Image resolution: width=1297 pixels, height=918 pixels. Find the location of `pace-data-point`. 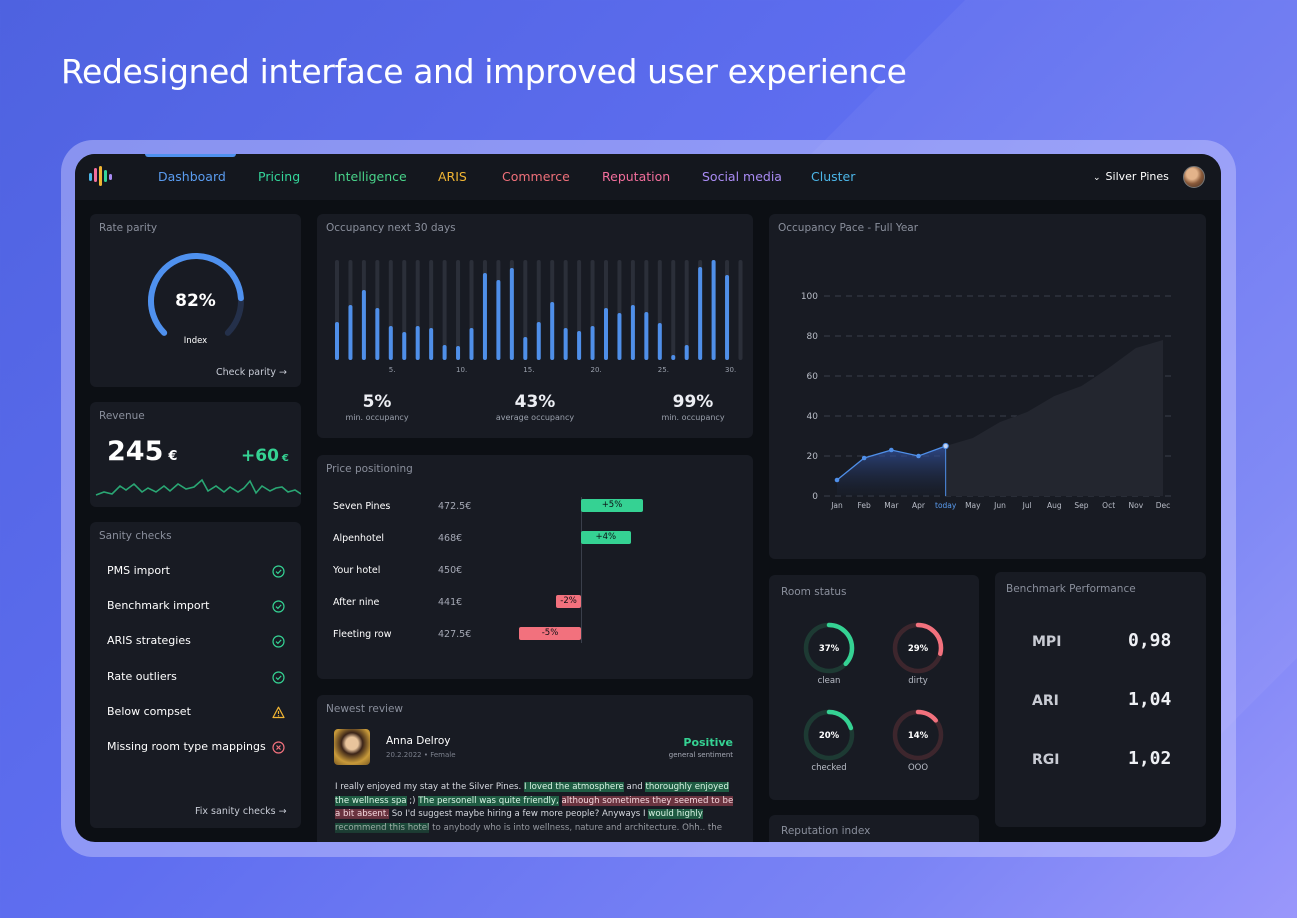

pace-data-point is located at coordinates (864, 458).